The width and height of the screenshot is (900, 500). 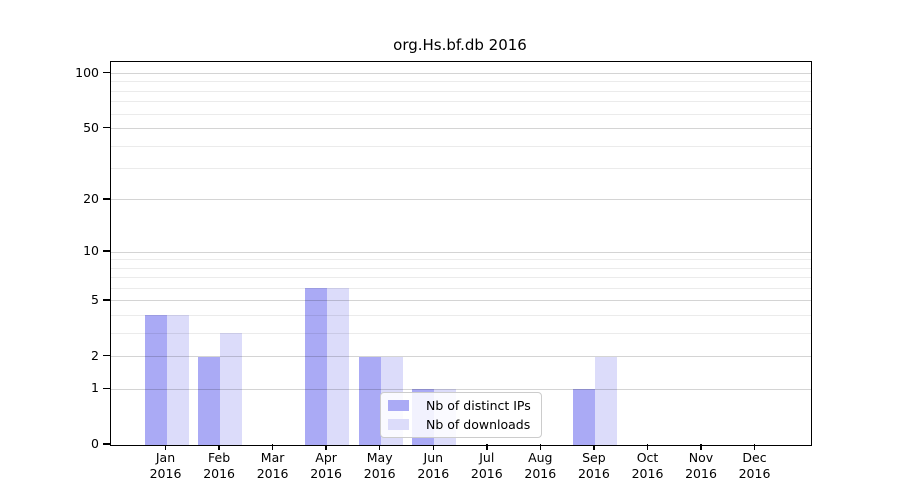 I want to click on legend: Nb of distinct IPs Nb of downloads, so click(x=461, y=415).